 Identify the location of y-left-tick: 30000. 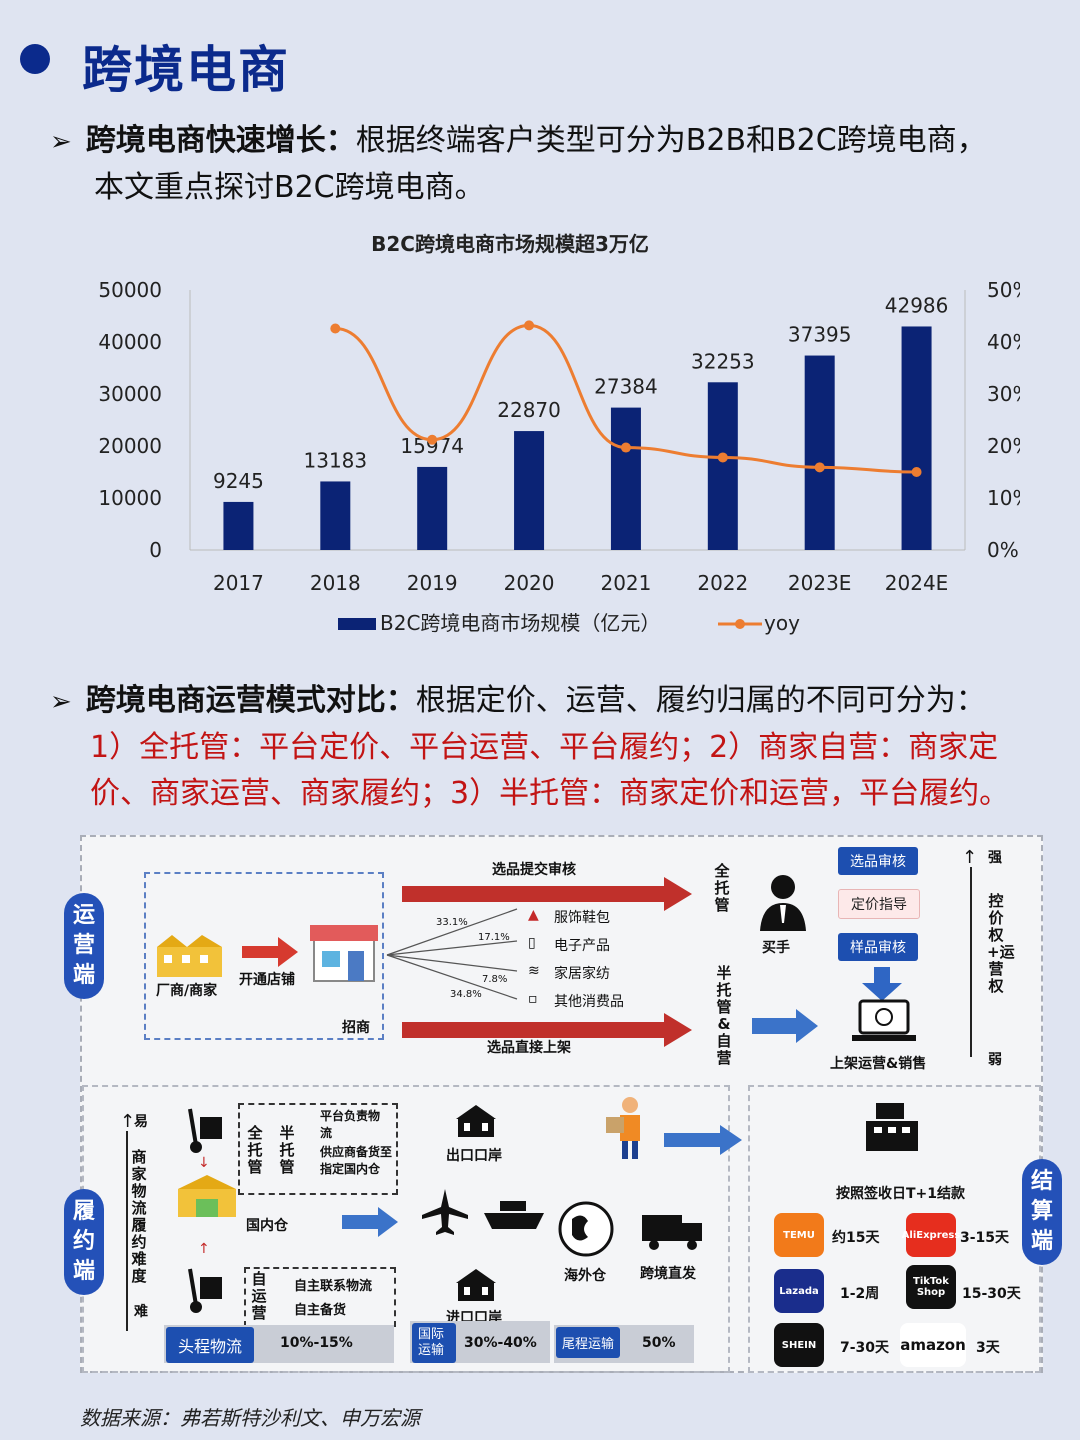
(130, 394).